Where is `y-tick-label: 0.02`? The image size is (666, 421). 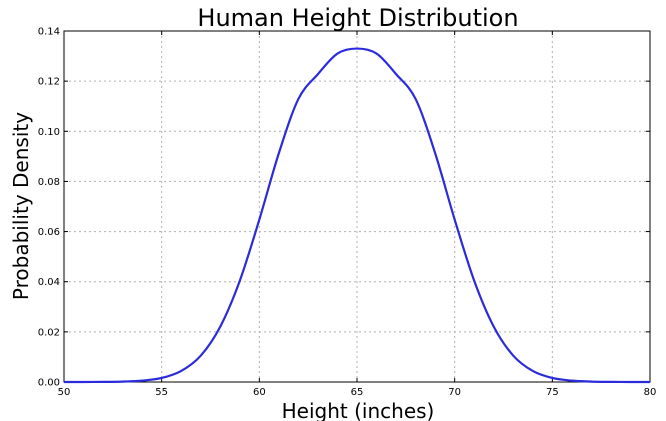
y-tick-label: 0.02 is located at coordinates (49, 332).